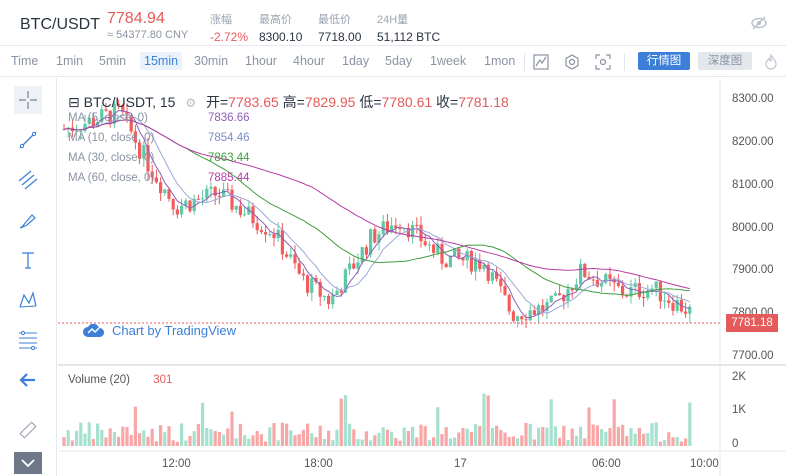 Image resolution: width=786 pixels, height=476 pixels. I want to click on tf-1day: 1day, so click(356, 61).